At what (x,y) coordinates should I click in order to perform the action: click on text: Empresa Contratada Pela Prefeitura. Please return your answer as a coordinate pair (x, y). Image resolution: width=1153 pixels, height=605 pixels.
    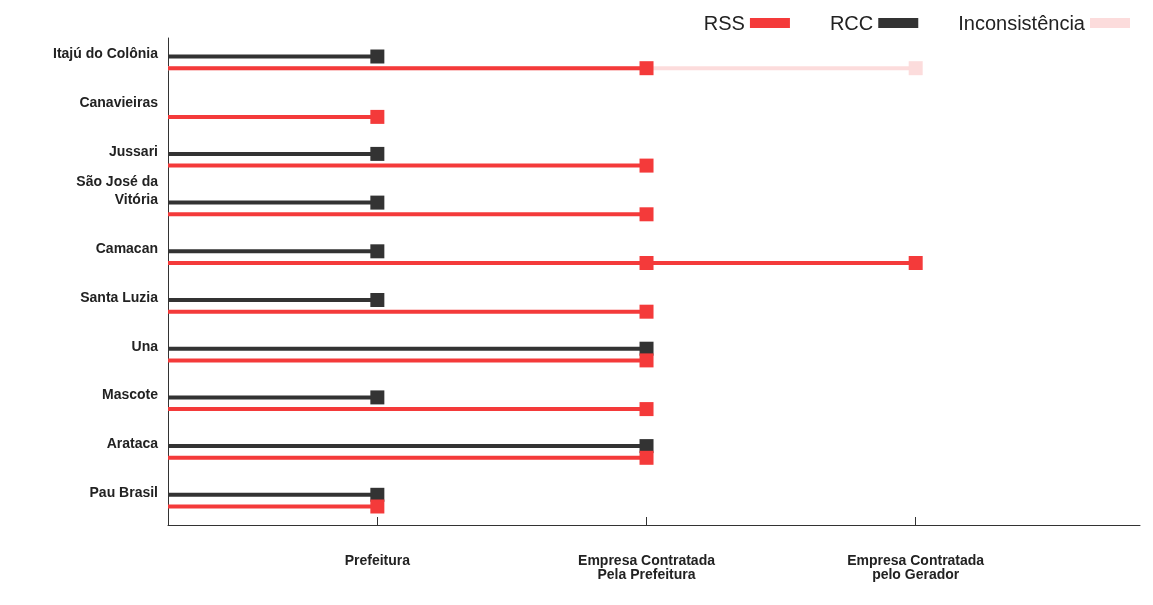
    Looking at the image, I should click on (647, 567).